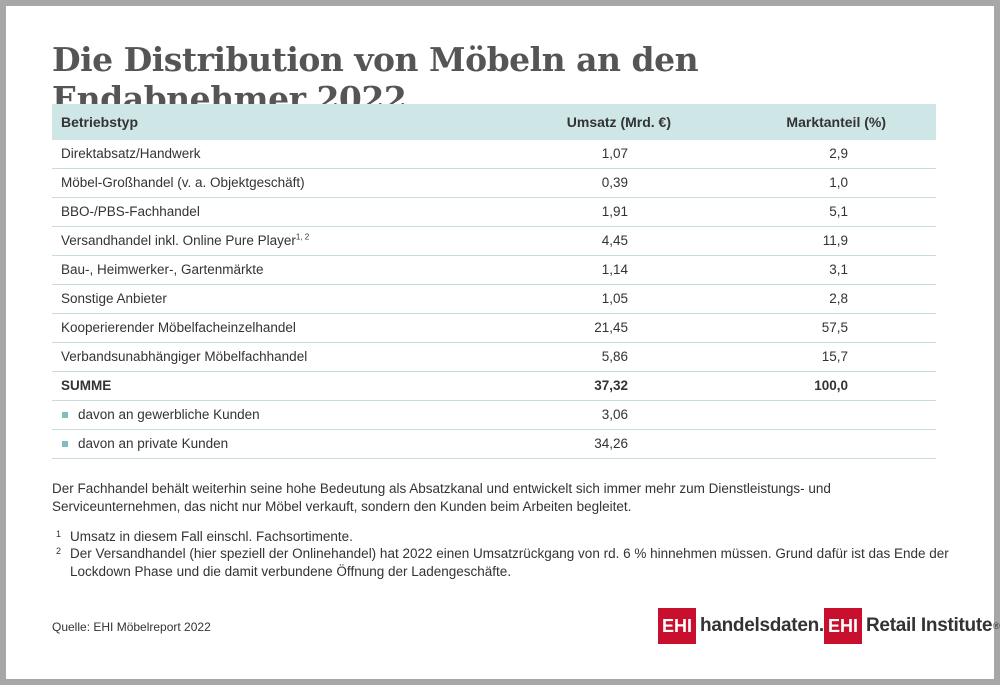 The width and height of the screenshot is (1000, 685). I want to click on cell-label: Direktabsatz/Handwerk, so click(131, 154).